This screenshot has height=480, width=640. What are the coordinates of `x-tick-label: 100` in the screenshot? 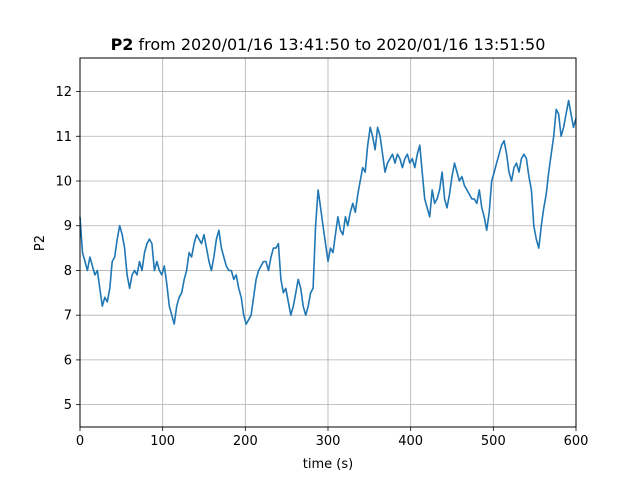 It's located at (162, 441).